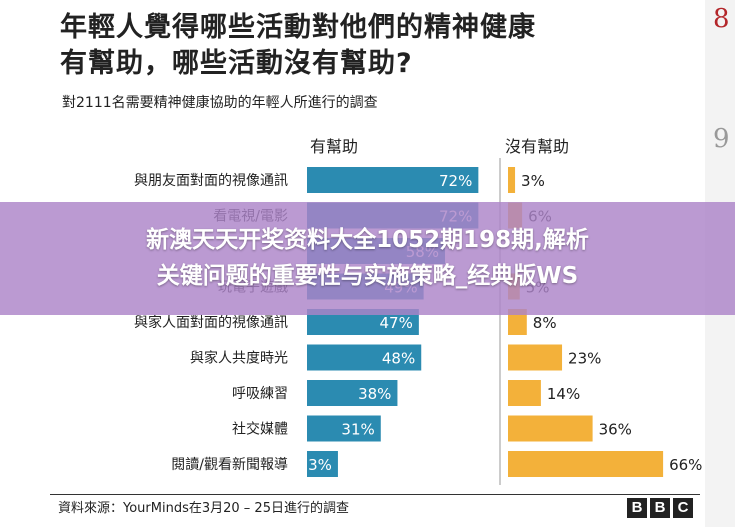  I want to click on category-label: 與家人共度時光, so click(239, 358).